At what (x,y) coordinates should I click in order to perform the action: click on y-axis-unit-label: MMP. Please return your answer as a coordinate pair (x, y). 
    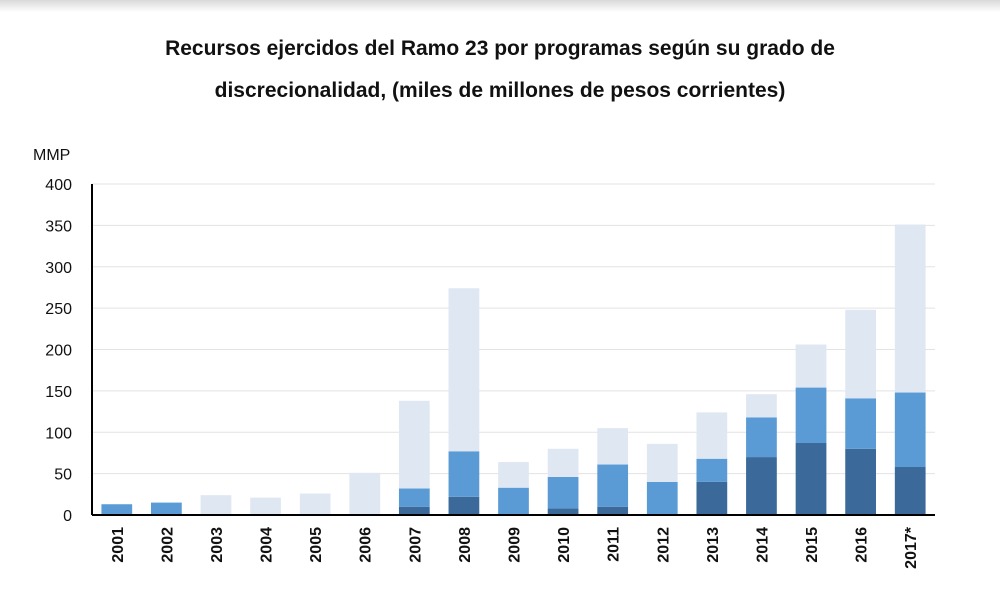
    Looking at the image, I should click on (51, 155).